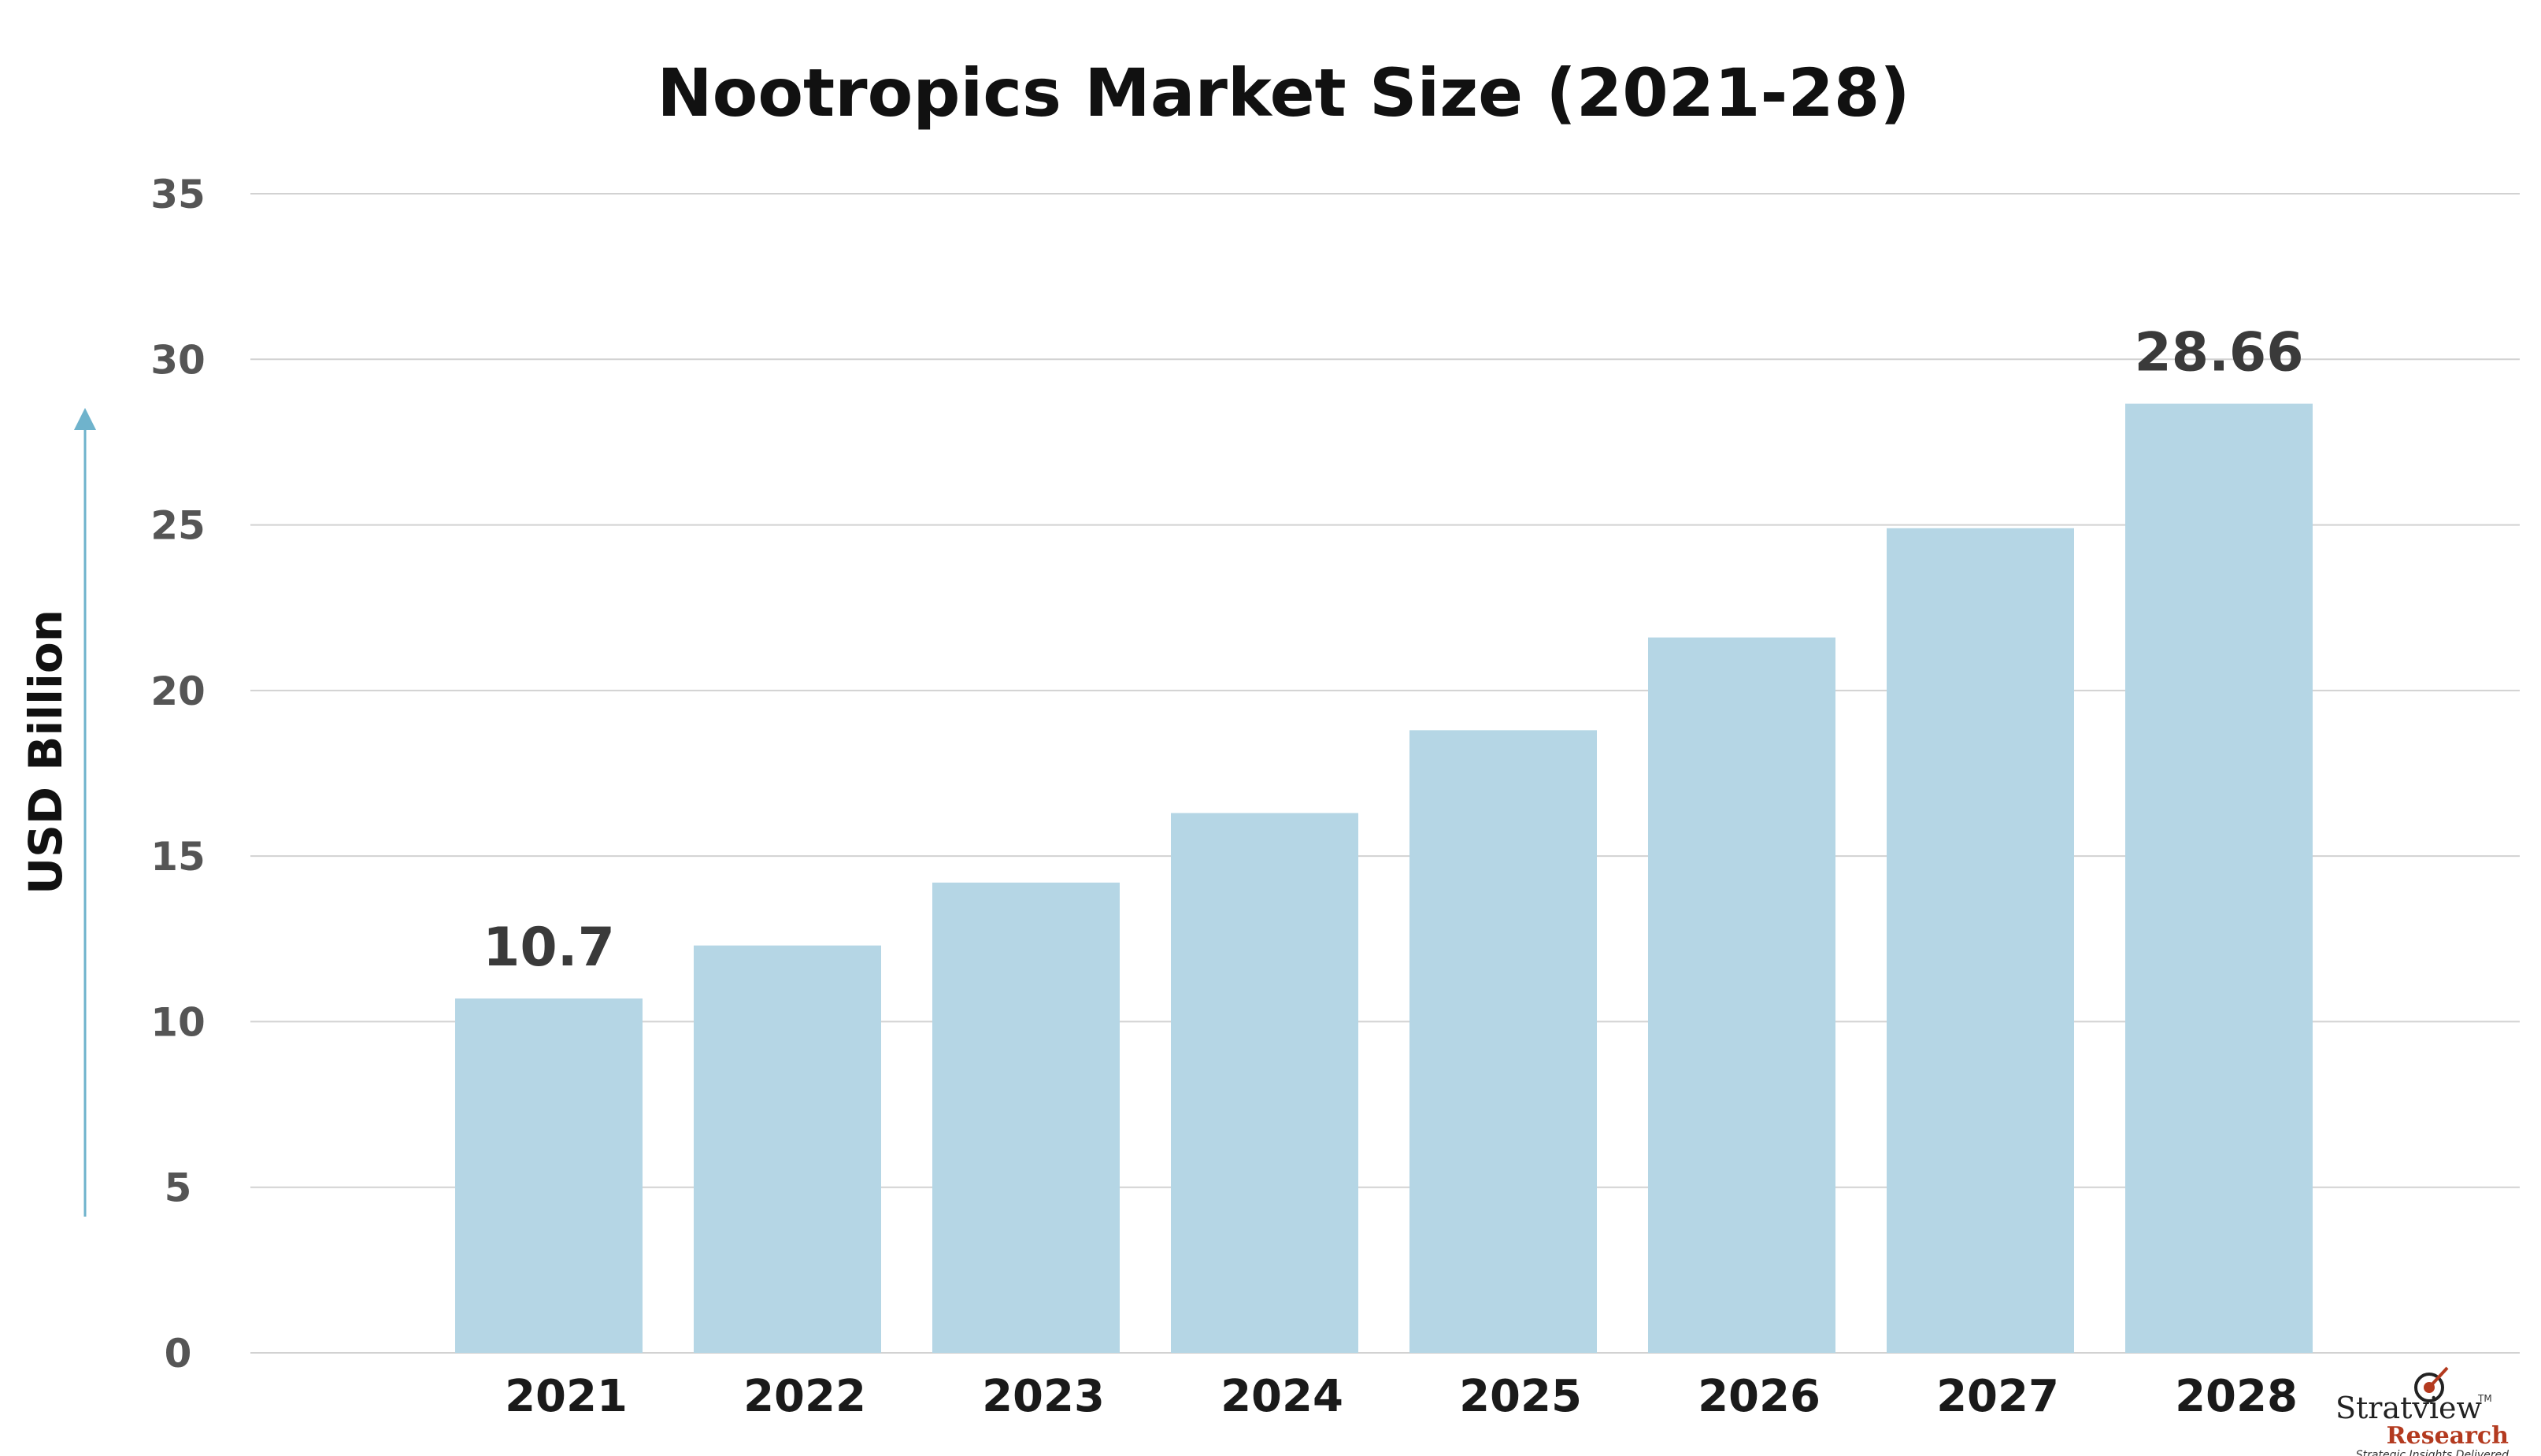 The width and height of the screenshot is (2541, 1456). What do you see at coordinates (178, 774) in the screenshot?
I see `y-tick-labels: 0 5 10 15 20 25 30 35` at bounding box center [178, 774].